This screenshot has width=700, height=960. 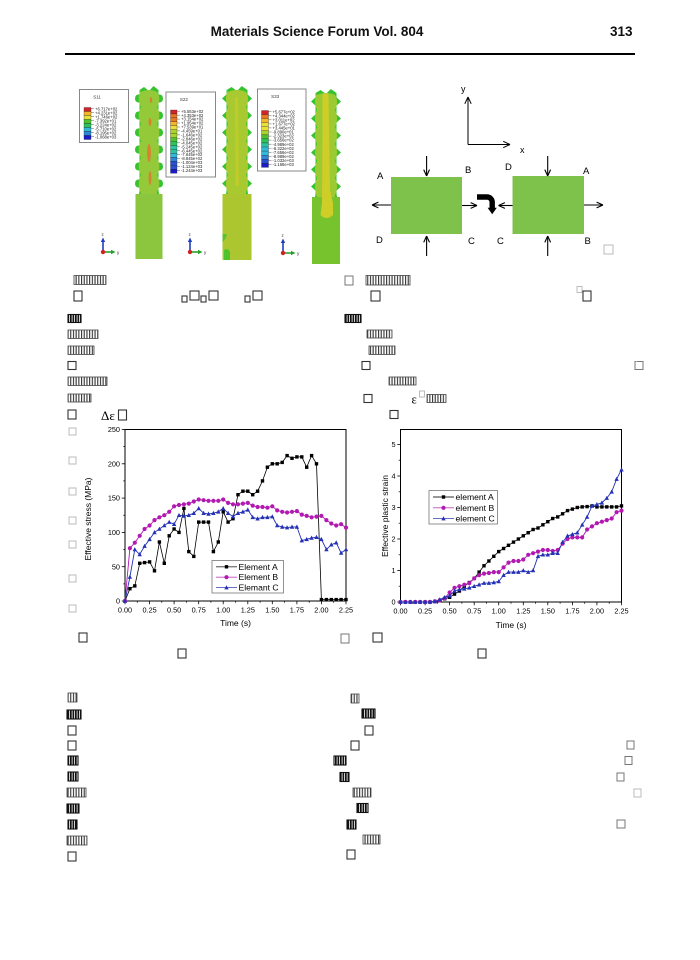 I want to click on svg-text: +4.344e+02, so click(x=284, y=115).